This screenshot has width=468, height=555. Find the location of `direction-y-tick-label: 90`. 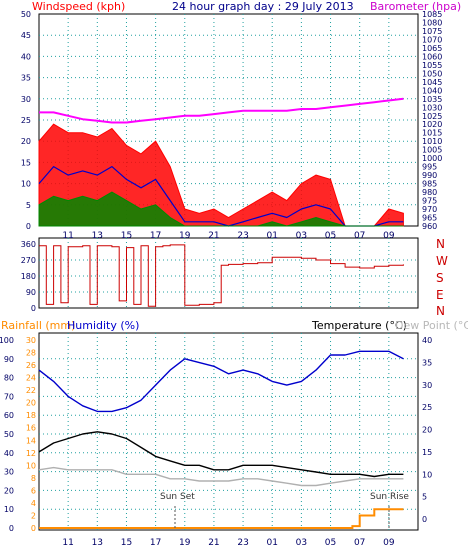

direction-y-tick-label: 90 is located at coordinates (31, 292).